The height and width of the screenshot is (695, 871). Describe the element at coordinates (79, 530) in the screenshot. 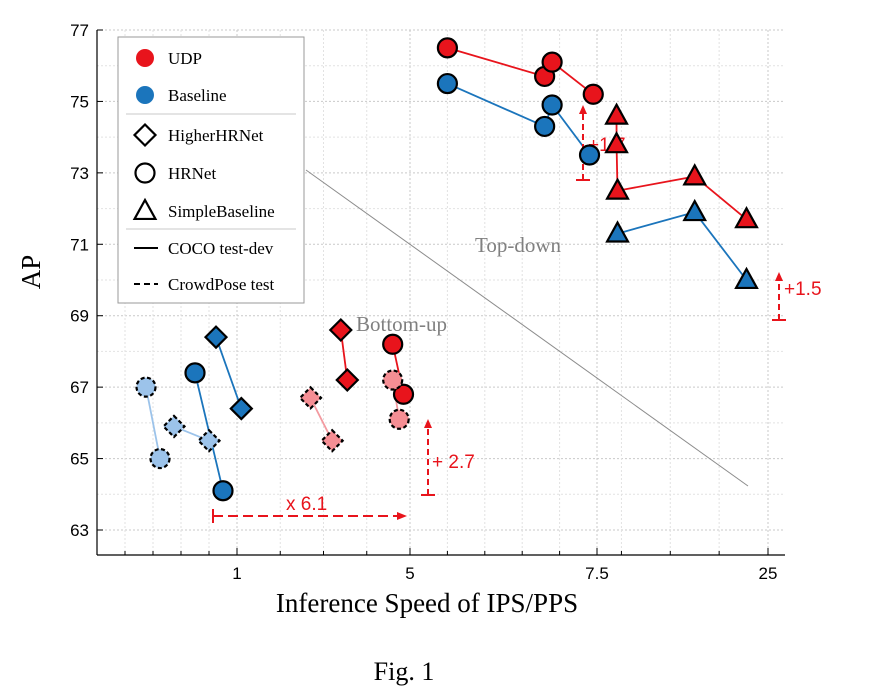

I see `y-tick-label: 63` at that location.